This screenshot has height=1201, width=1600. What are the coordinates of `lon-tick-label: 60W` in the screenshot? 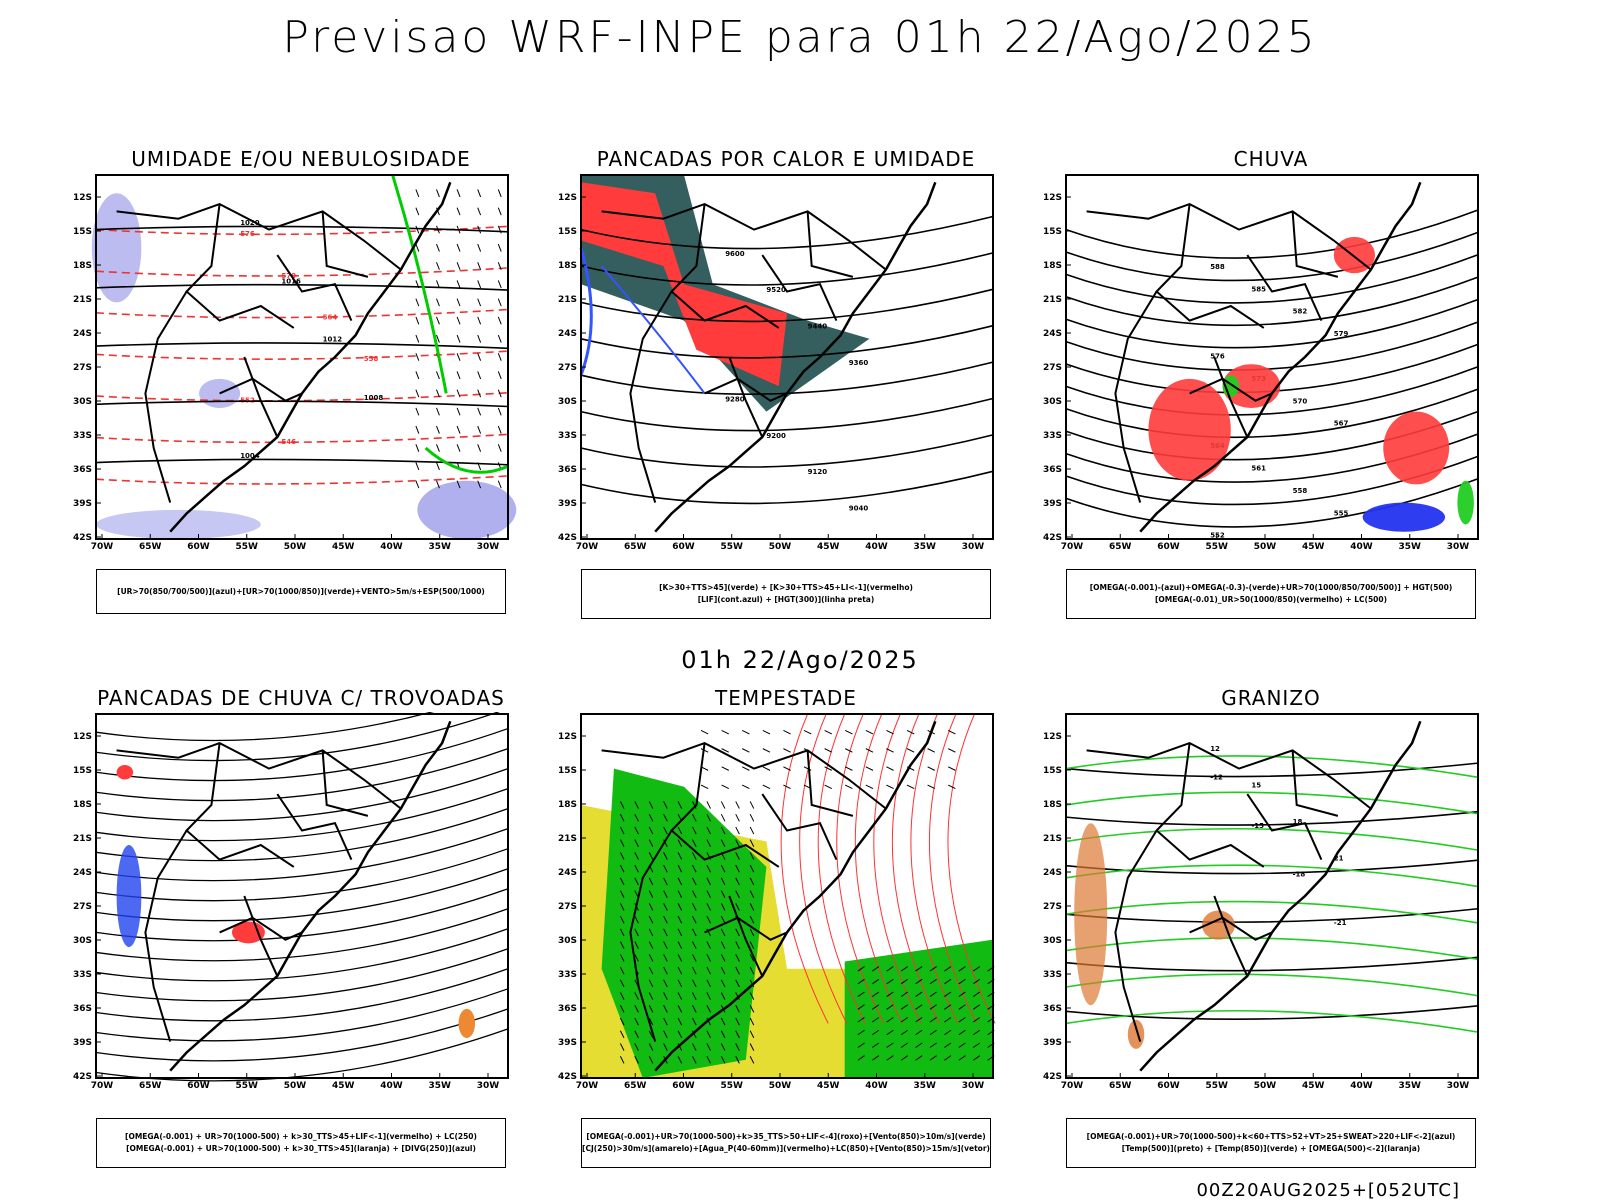 It's located at (198, 547).